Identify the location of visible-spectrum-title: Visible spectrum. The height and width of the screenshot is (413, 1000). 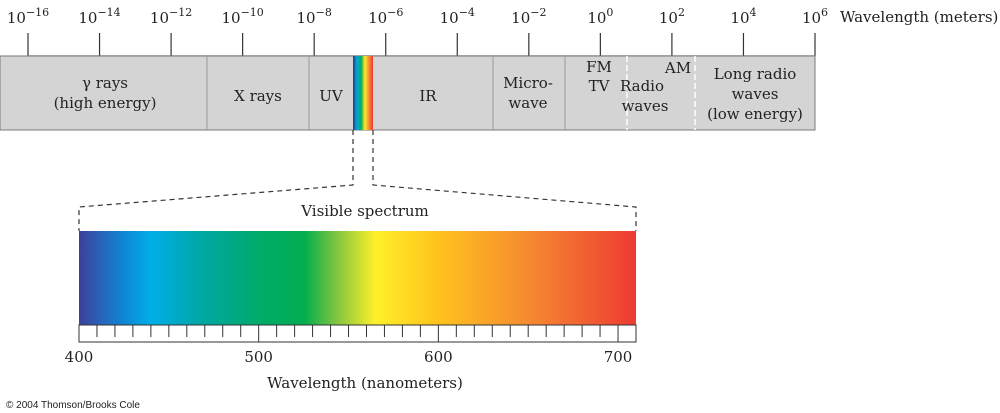
(364, 211).